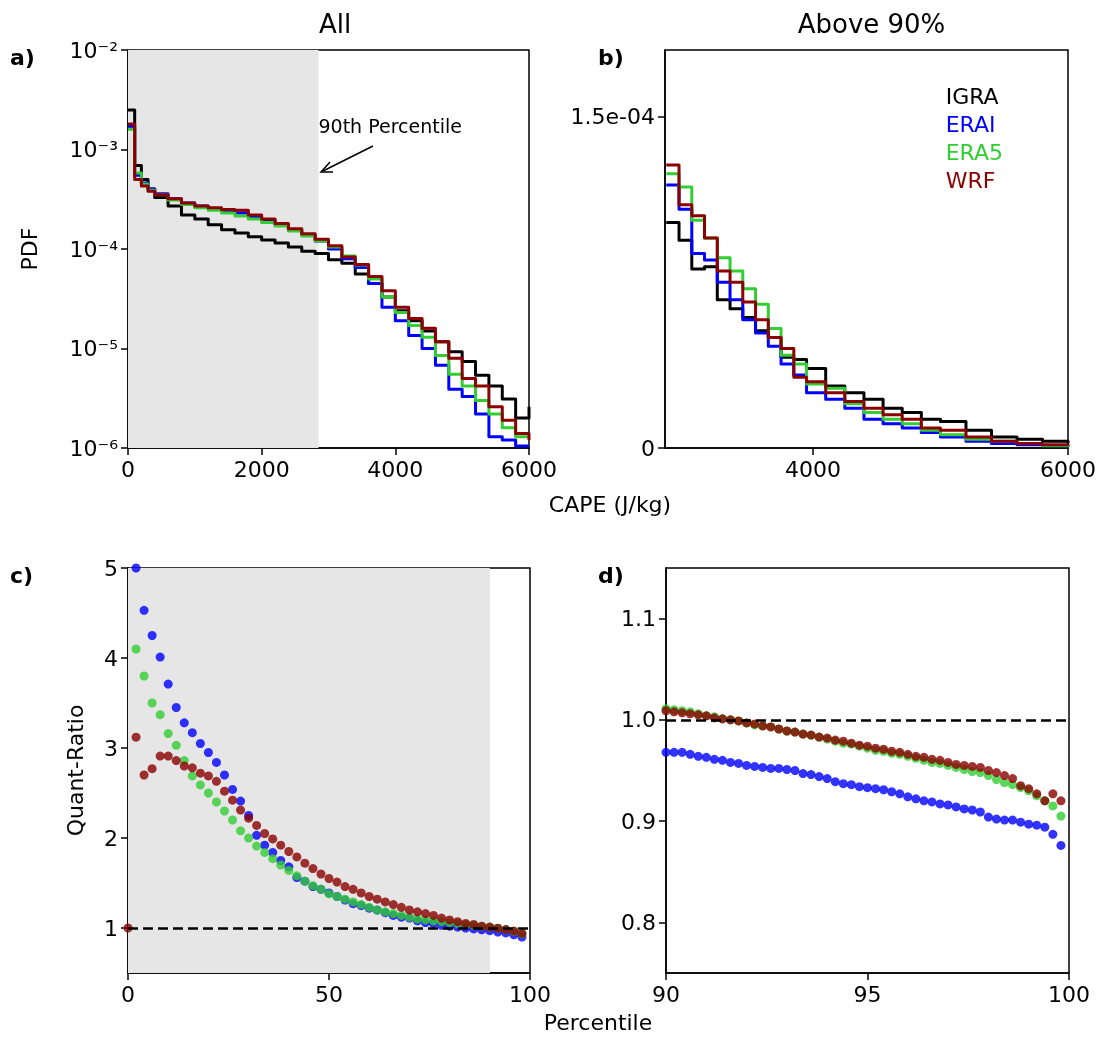 Image resolution: width=1108 pixels, height=1043 pixels. Describe the element at coordinates (93, 149) in the screenshot. I see `y-tick-label: 10⁻³` at that location.